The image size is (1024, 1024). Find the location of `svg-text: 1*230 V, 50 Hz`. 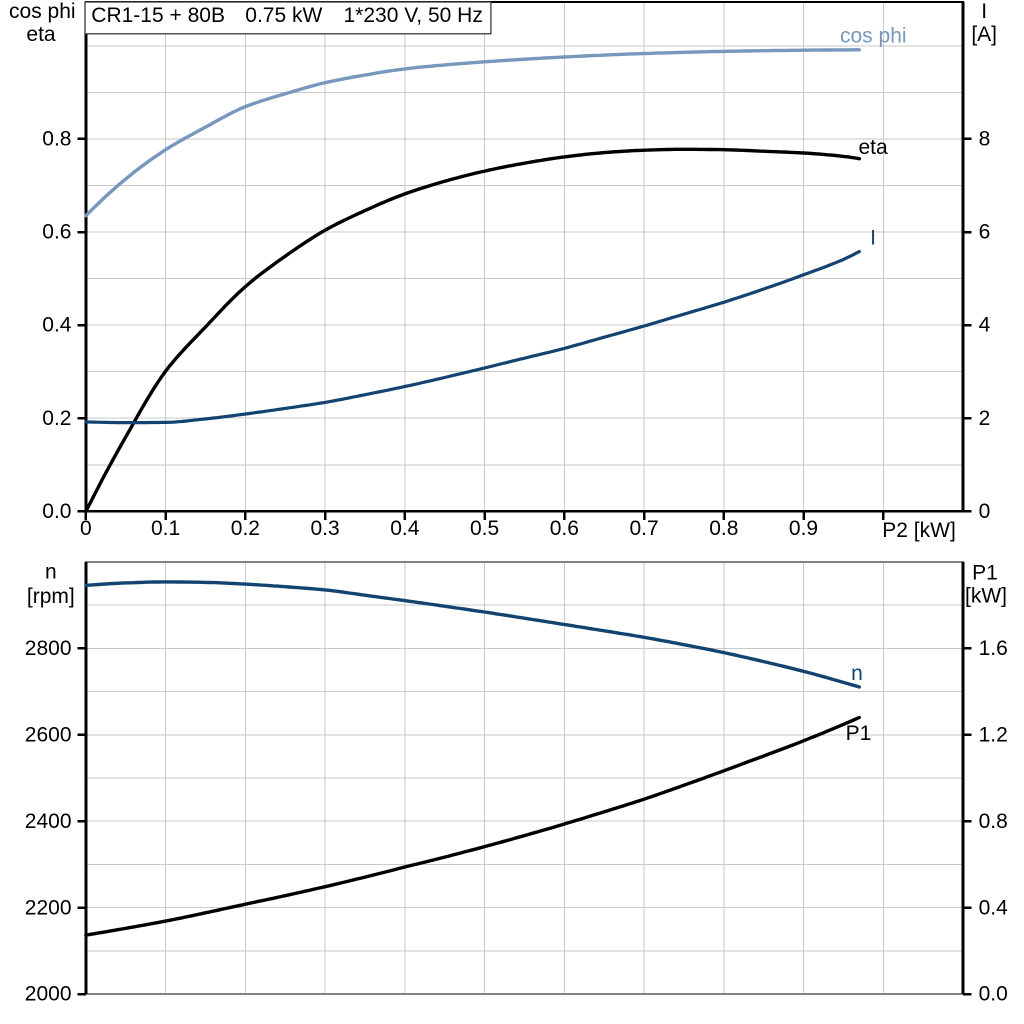

svg-text: 1*230 V, 50 Hz is located at coordinates (413, 15).